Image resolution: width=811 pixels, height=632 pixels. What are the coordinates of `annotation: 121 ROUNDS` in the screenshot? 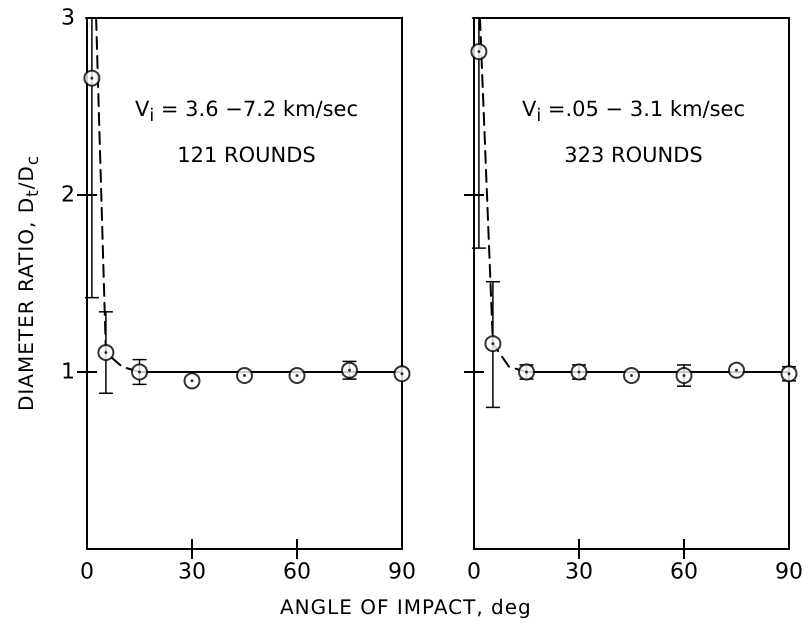 It's located at (246, 155).